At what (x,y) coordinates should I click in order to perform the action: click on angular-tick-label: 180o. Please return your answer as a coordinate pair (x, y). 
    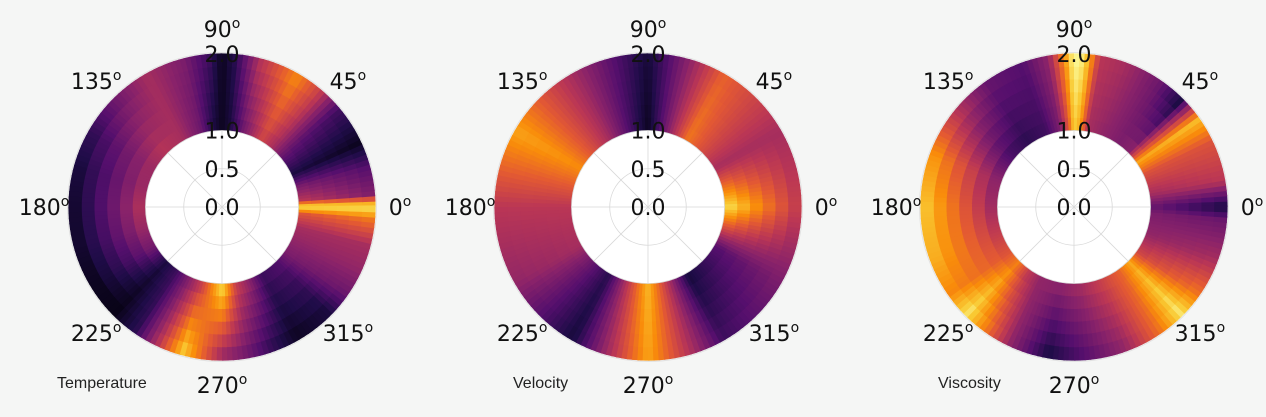
    Looking at the image, I should click on (896, 207).